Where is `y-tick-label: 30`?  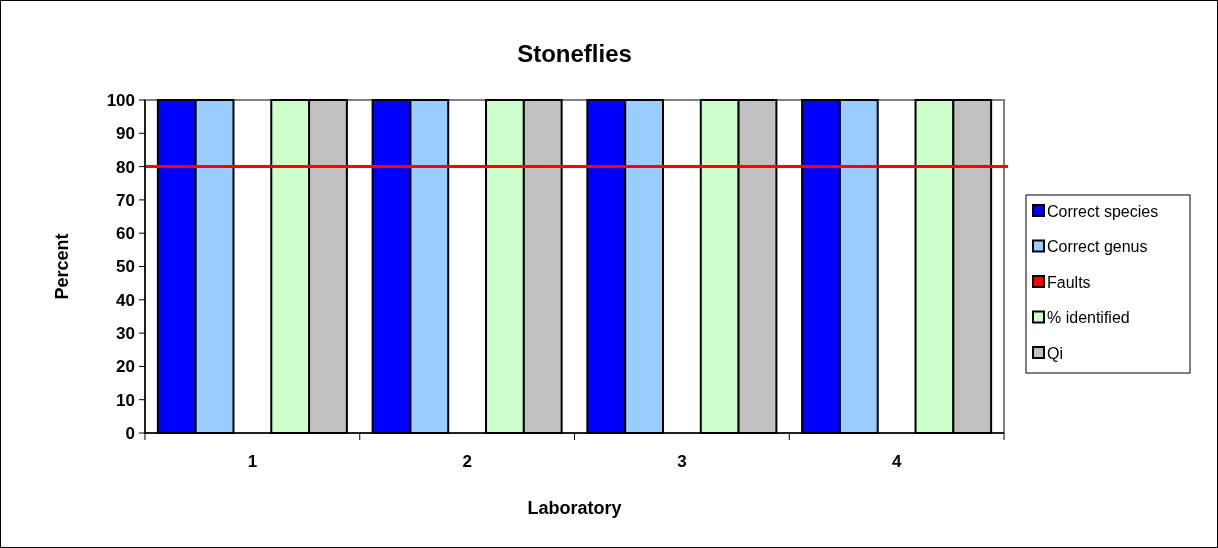 y-tick-label: 30 is located at coordinates (125, 334).